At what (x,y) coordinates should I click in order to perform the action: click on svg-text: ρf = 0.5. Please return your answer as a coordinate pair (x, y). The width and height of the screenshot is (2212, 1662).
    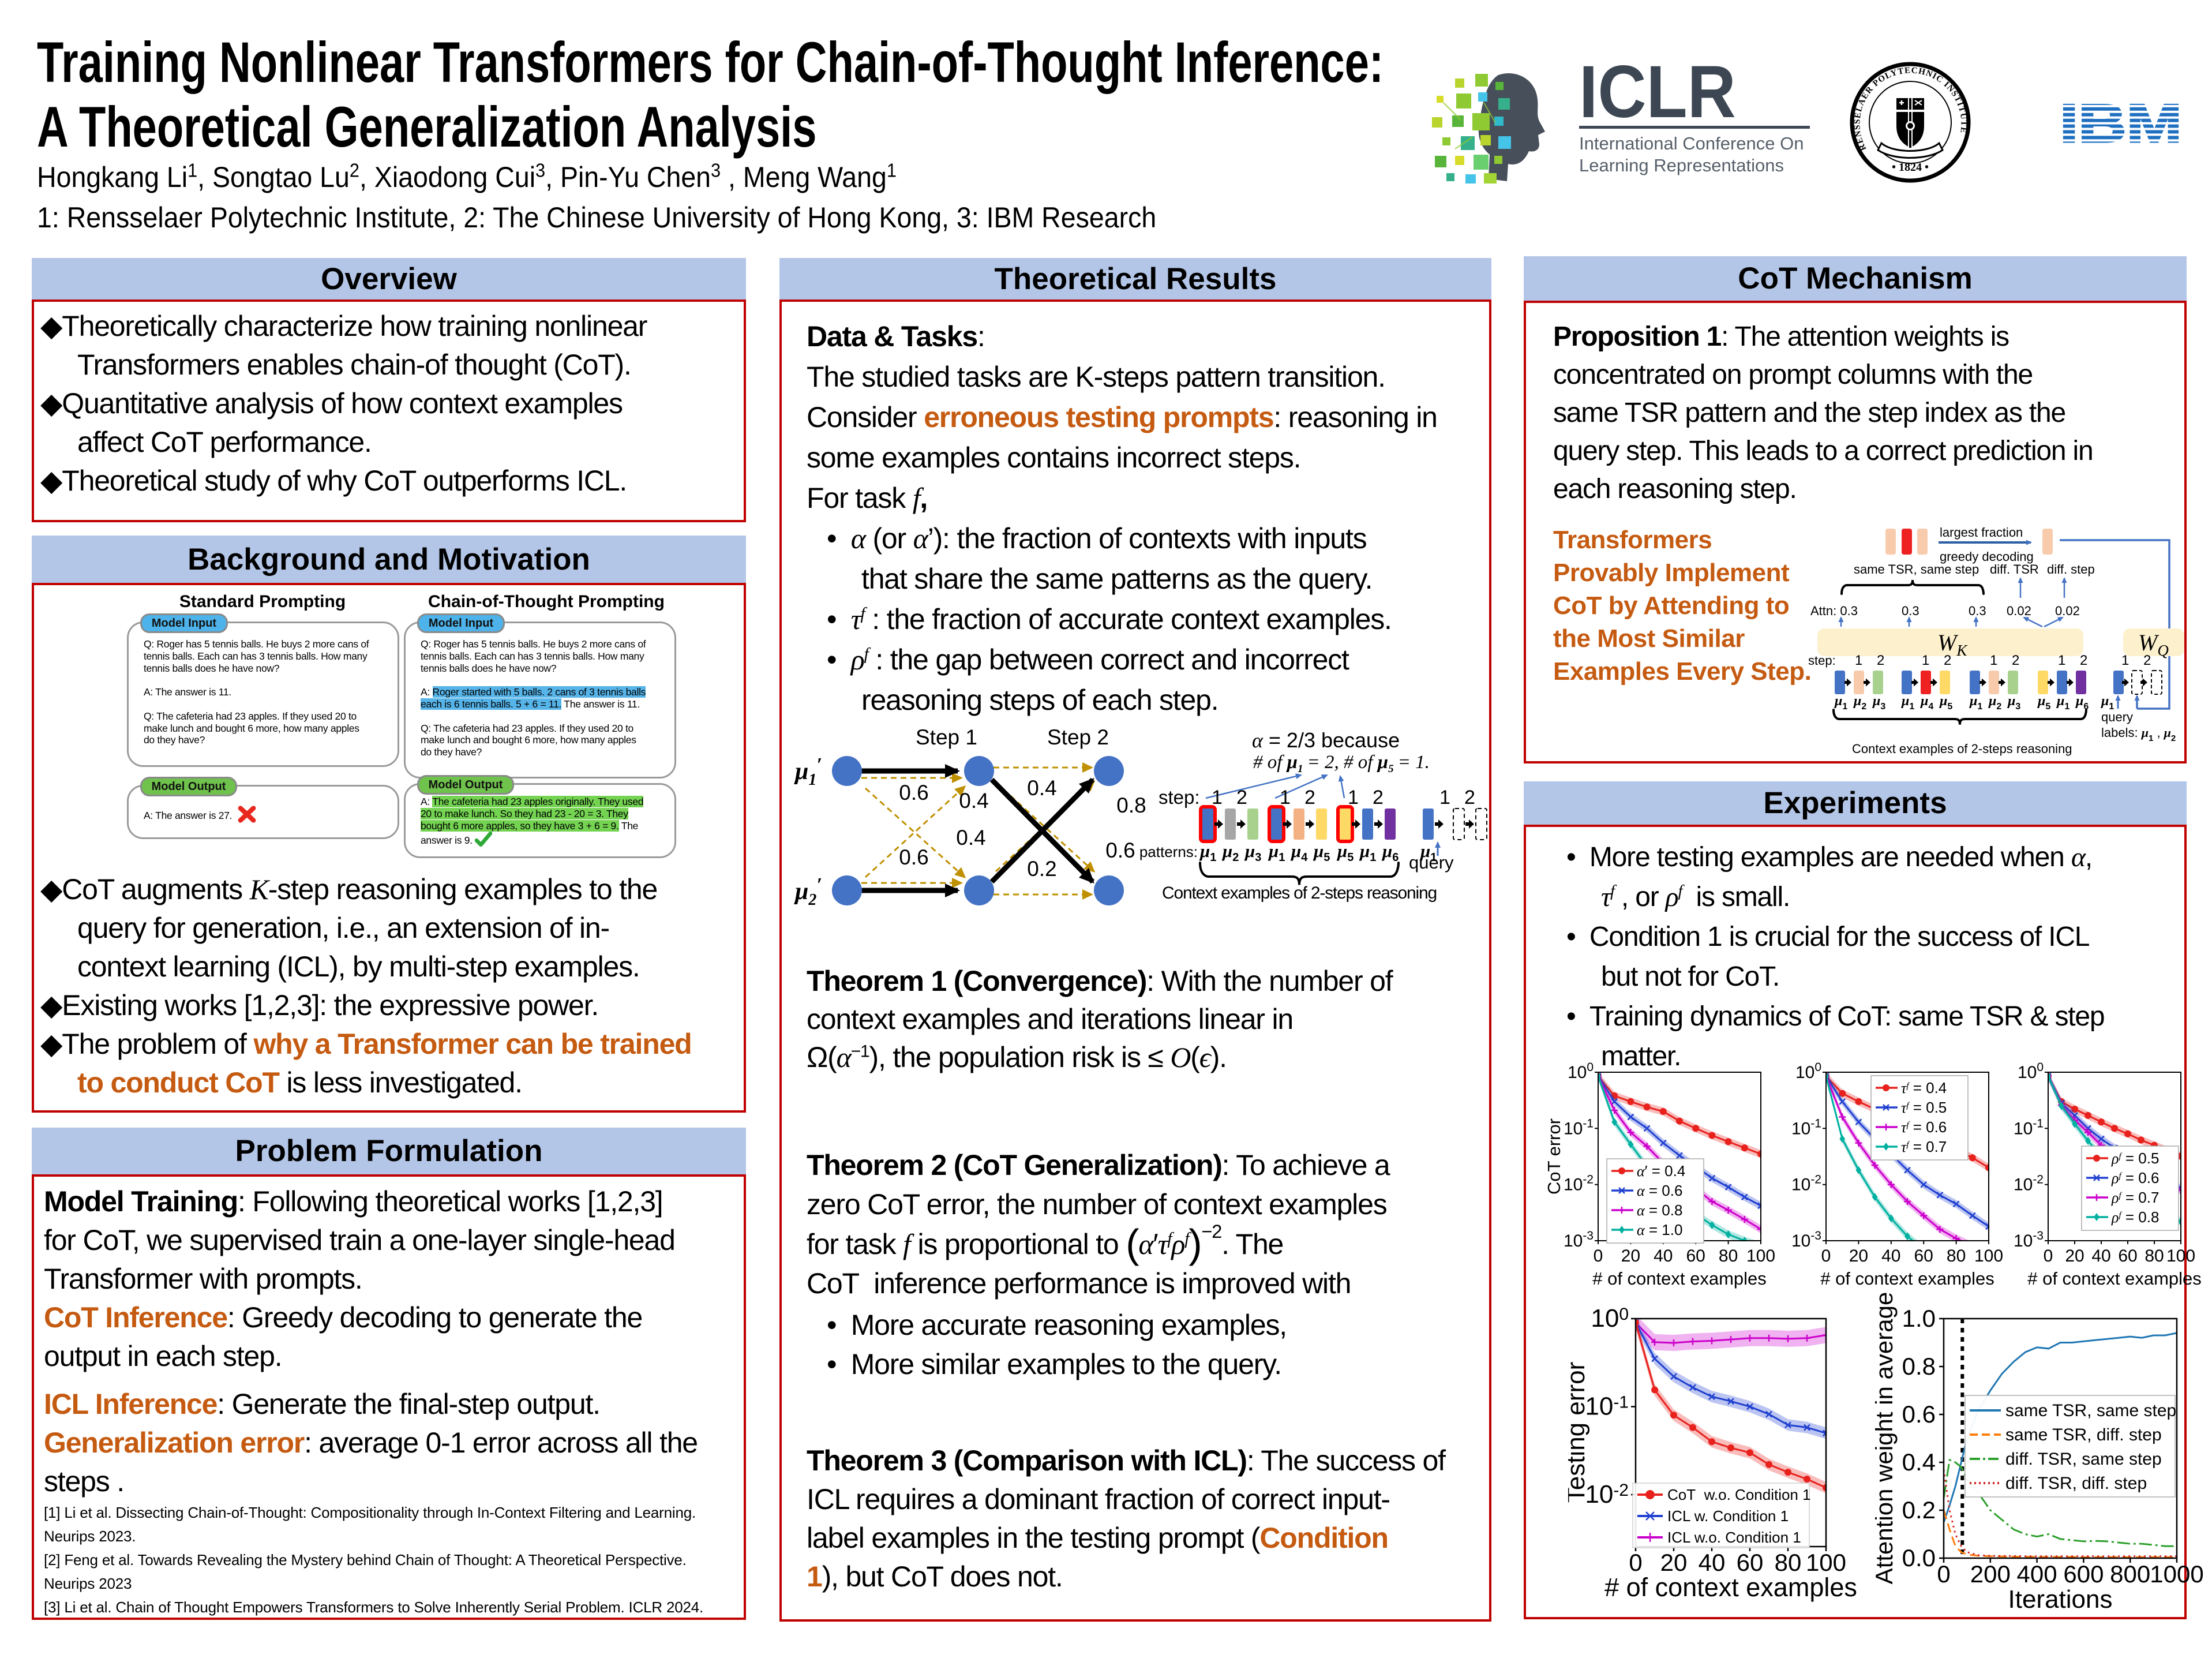
    Looking at the image, I should click on (2135, 1158).